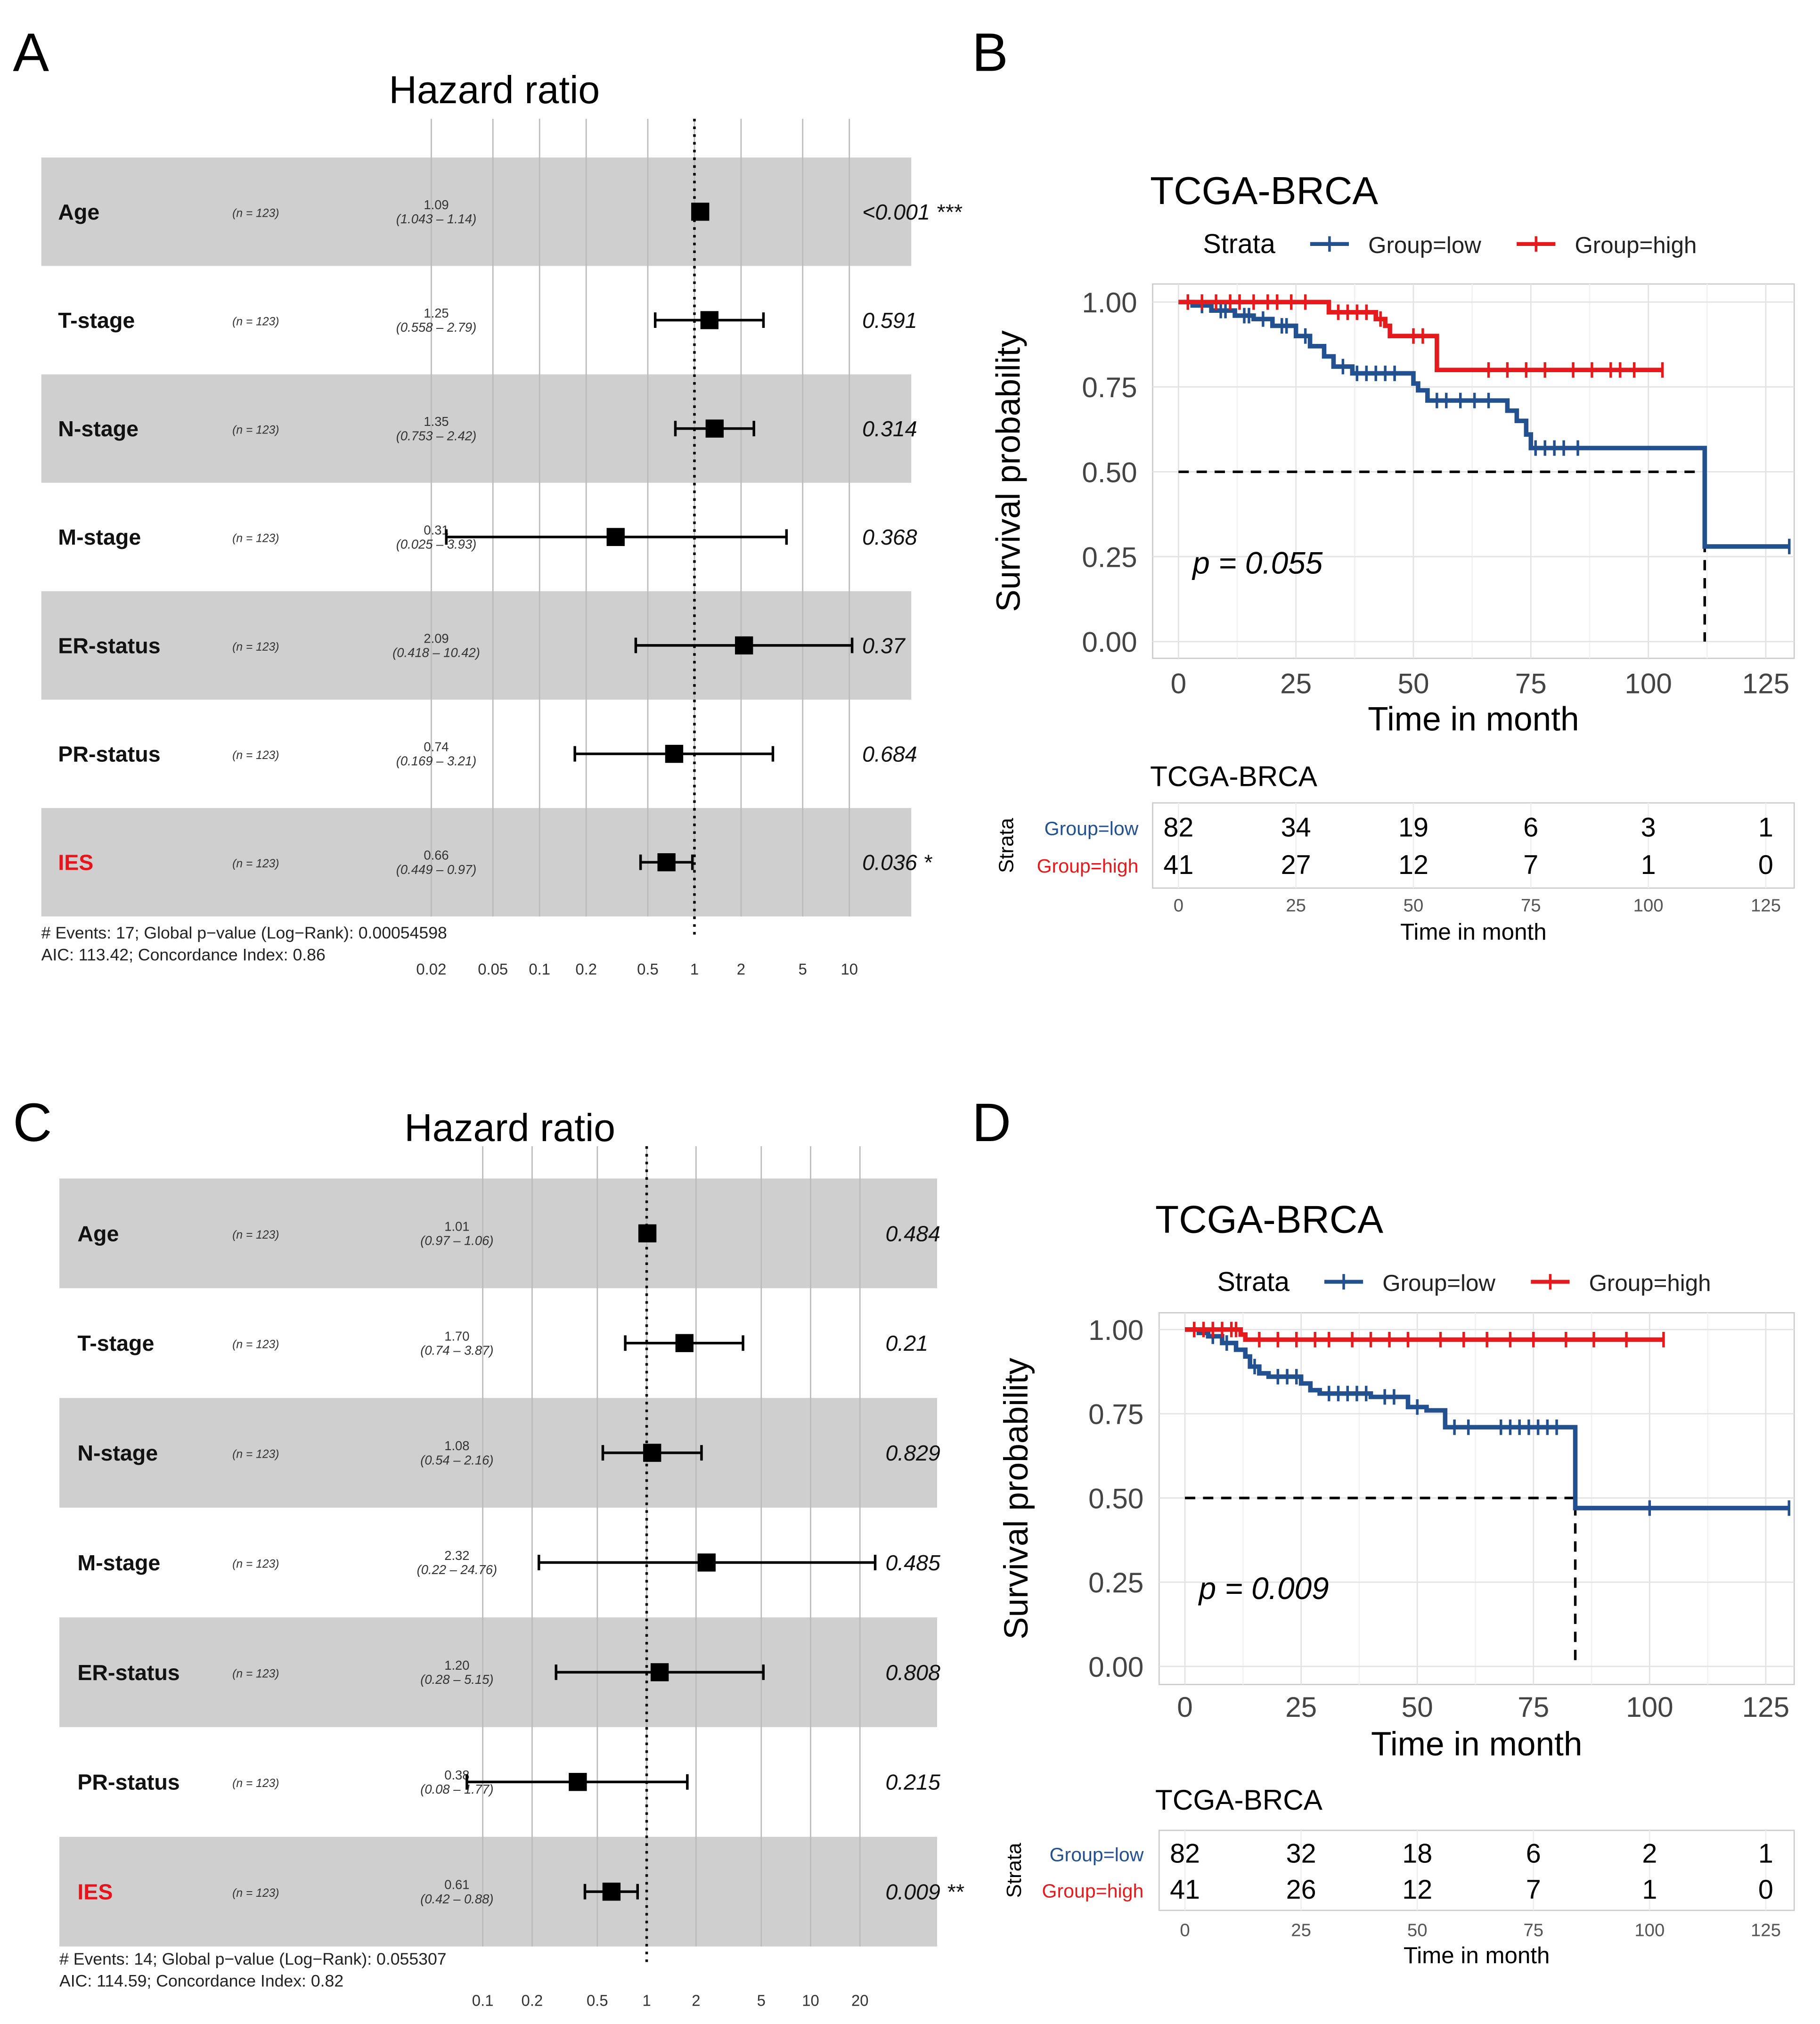  Describe the element at coordinates (1301, 1890) in the screenshot. I see `risk-count: 26` at that location.